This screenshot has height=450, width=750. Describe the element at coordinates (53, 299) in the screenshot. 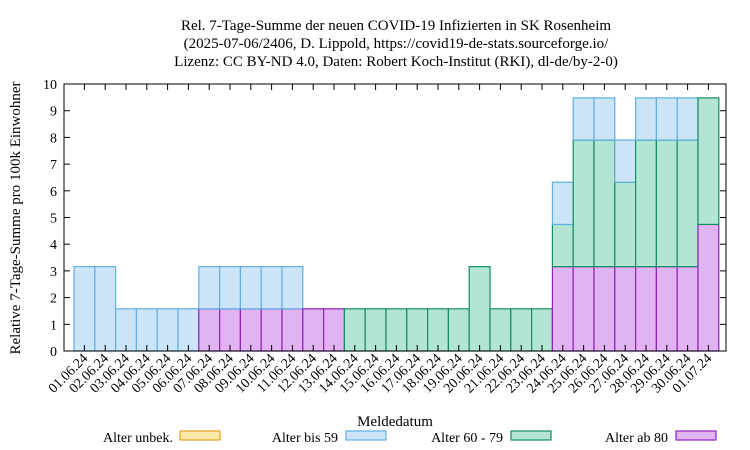

I see `y-tick-label: 2` at that location.